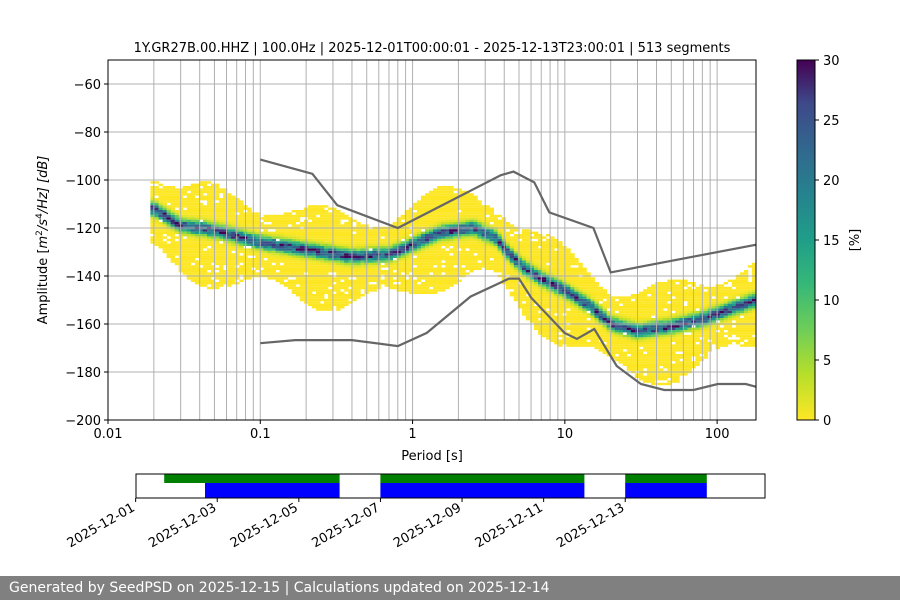 This screenshot has height=600, width=900. Describe the element at coordinates (83, 229) in the screenshot. I see `y-tick-label: −120` at that location.